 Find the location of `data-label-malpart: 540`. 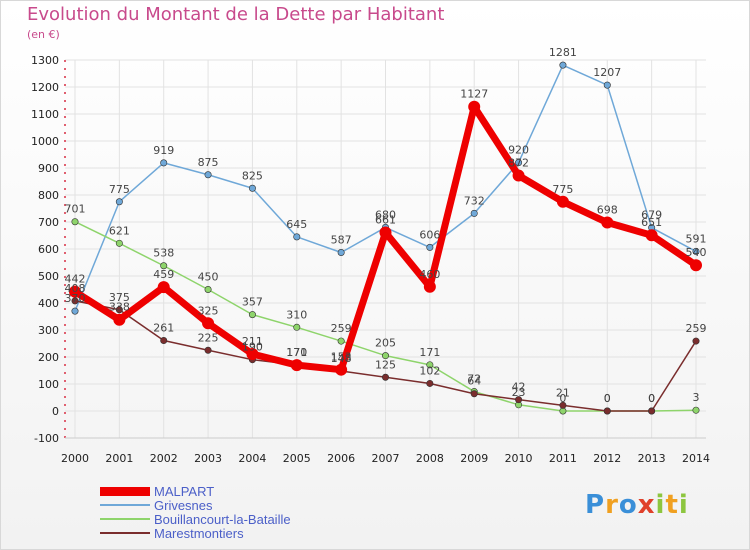

data-label-malpart: 540 is located at coordinates (696, 252).